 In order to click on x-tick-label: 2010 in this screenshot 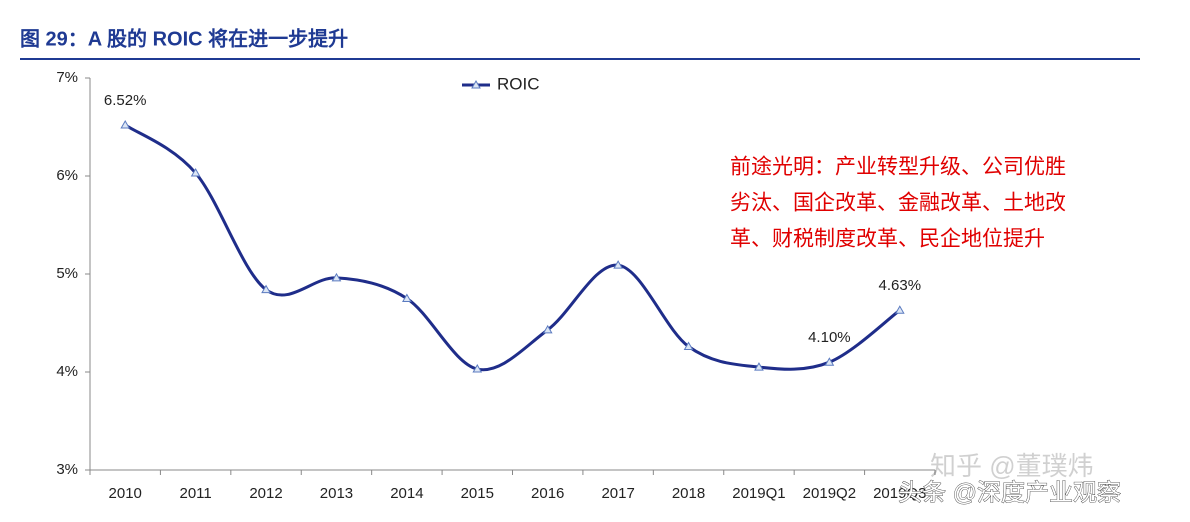, I will do `click(125, 493)`.